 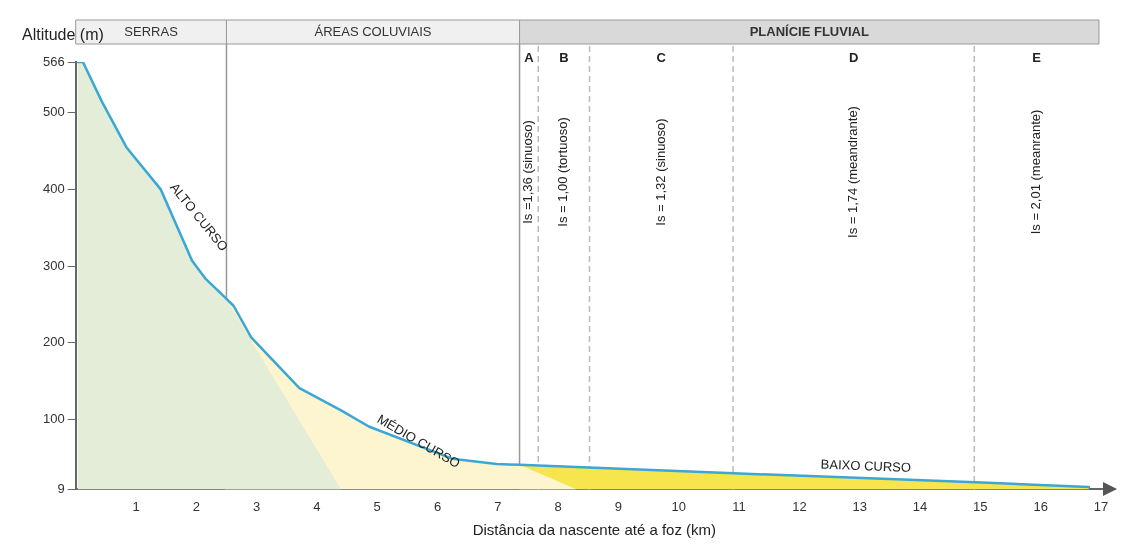 What do you see at coordinates (660, 172) in the screenshot?
I see `annotation: Is = 1,32 (sinuoso)` at bounding box center [660, 172].